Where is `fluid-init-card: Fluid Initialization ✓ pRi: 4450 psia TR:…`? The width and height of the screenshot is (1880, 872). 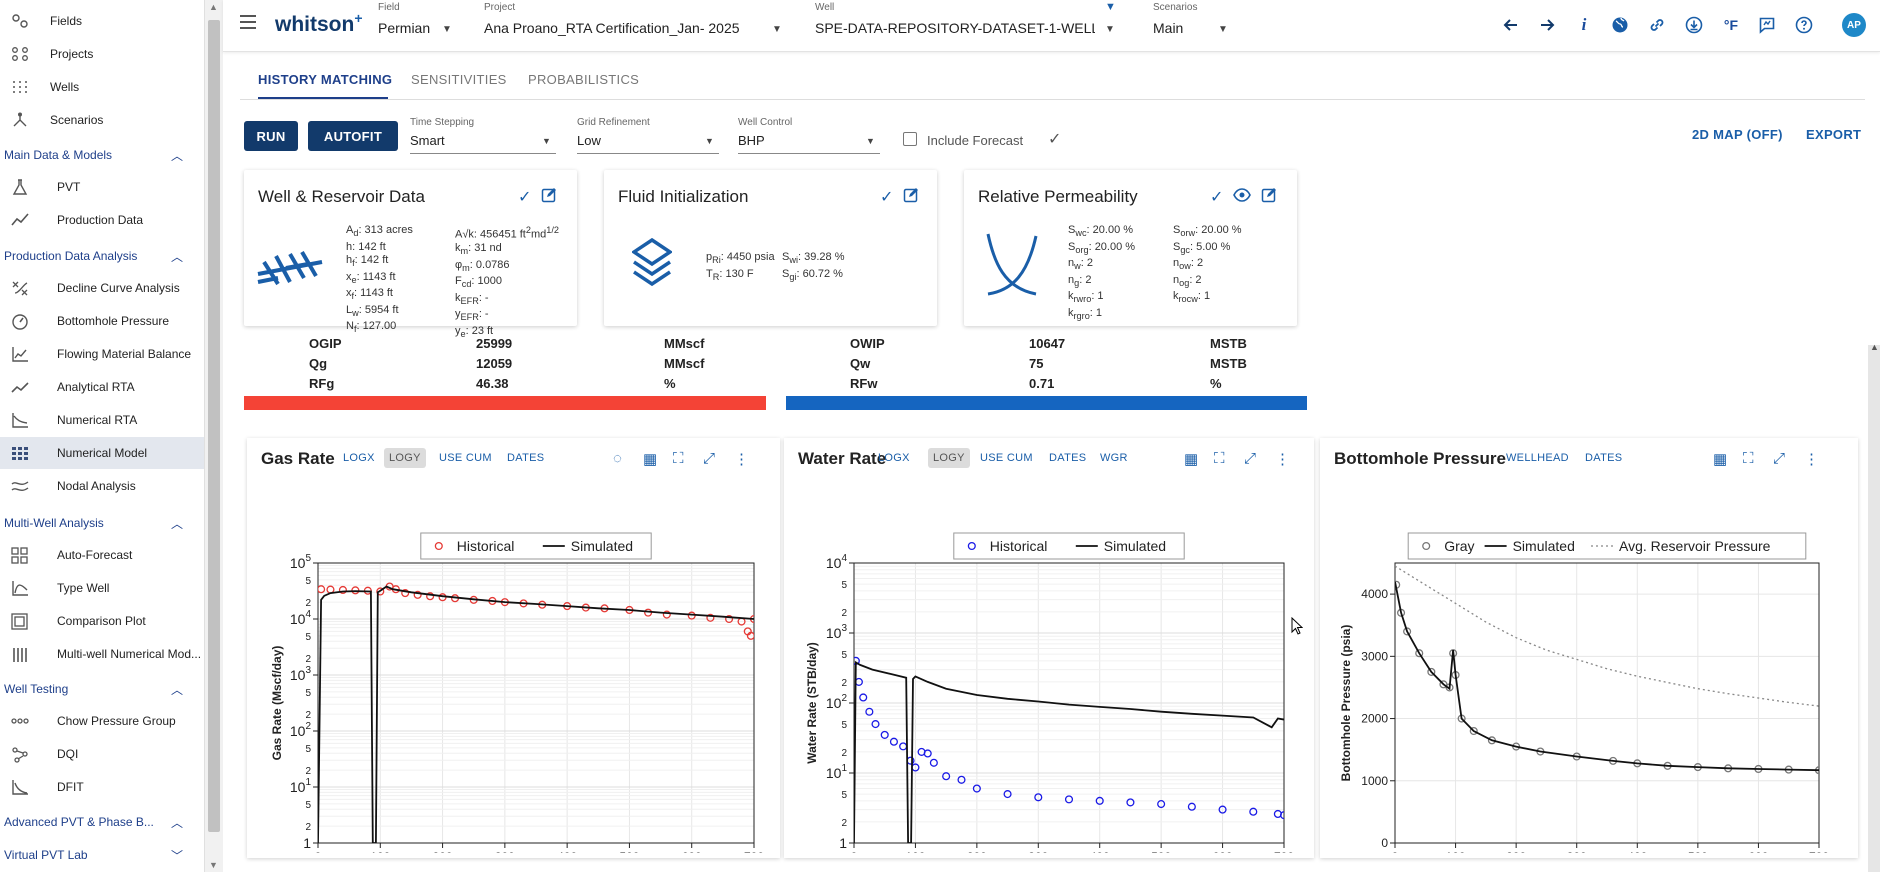
fluid-init-card: Fluid Initialization ✓ pRi: 4450 psia TR:… is located at coordinates (770, 248).